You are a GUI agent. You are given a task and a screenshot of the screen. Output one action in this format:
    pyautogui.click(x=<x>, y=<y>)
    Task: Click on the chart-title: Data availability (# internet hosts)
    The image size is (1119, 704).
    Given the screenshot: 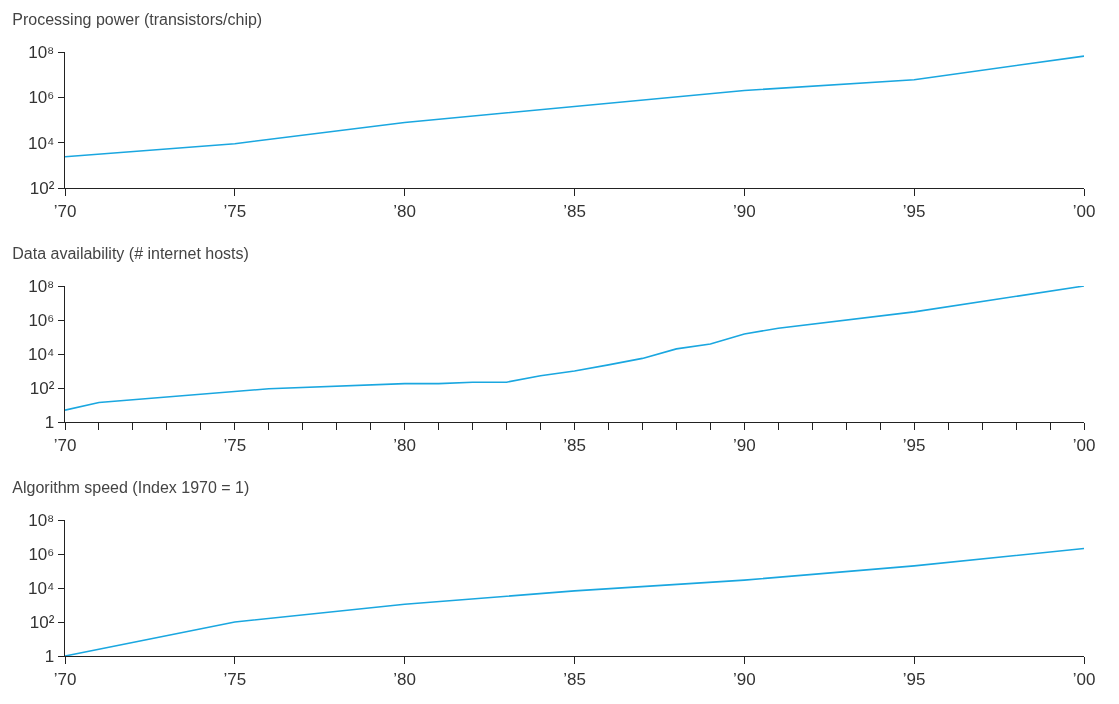 What is the action you would take?
    pyautogui.click(x=130, y=254)
    